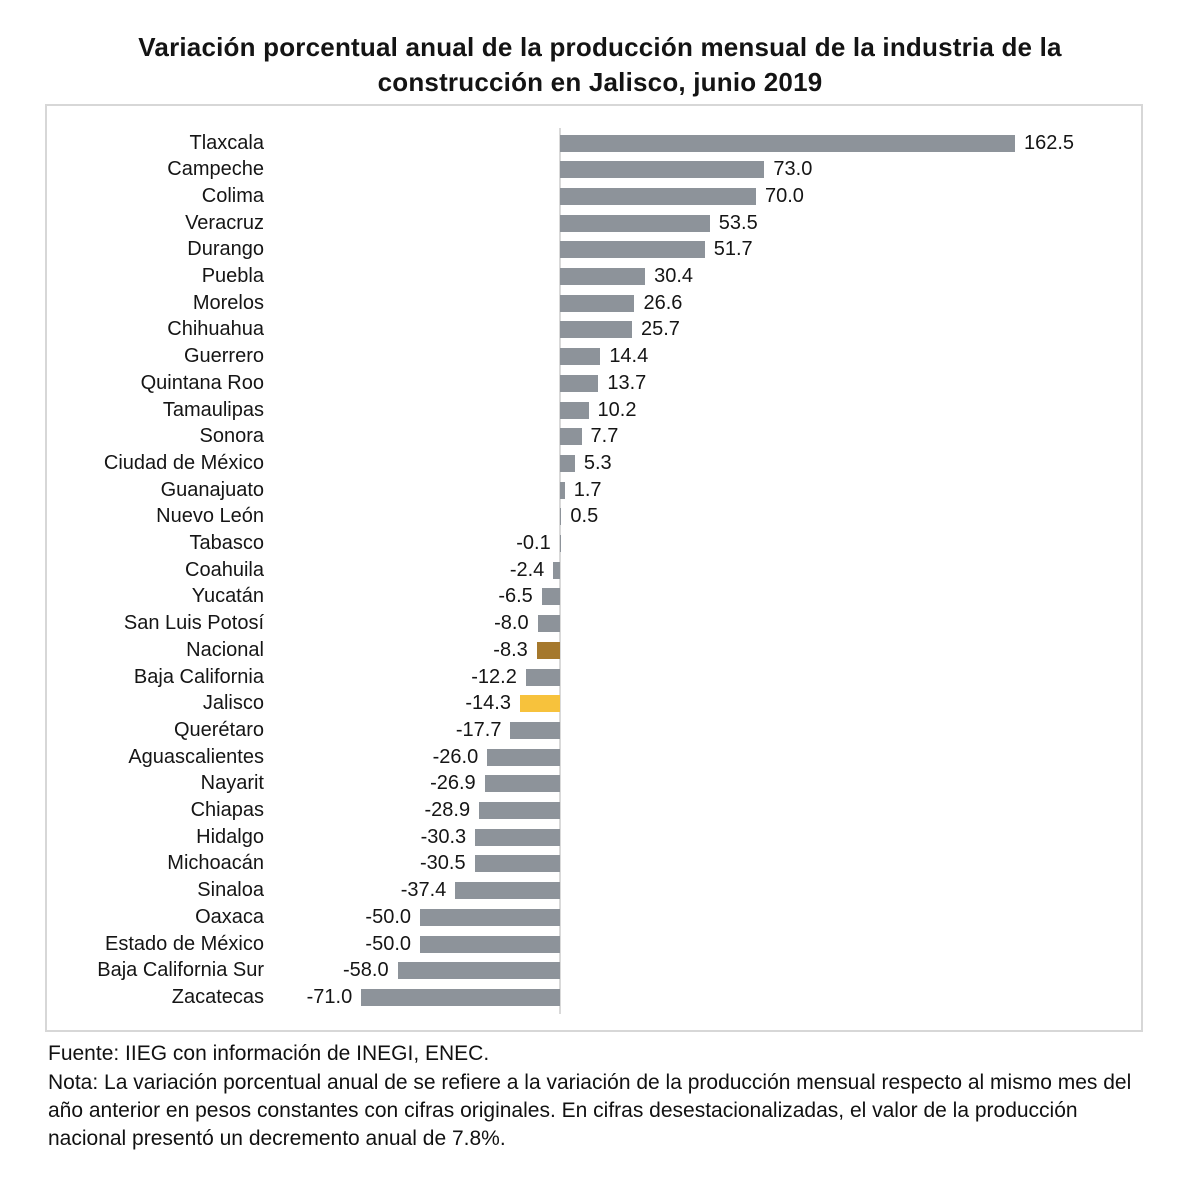 This screenshot has height=1179, width=1200. What do you see at coordinates (227, 810) in the screenshot?
I see `category-label: Chiapas` at bounding box center [227, 810].